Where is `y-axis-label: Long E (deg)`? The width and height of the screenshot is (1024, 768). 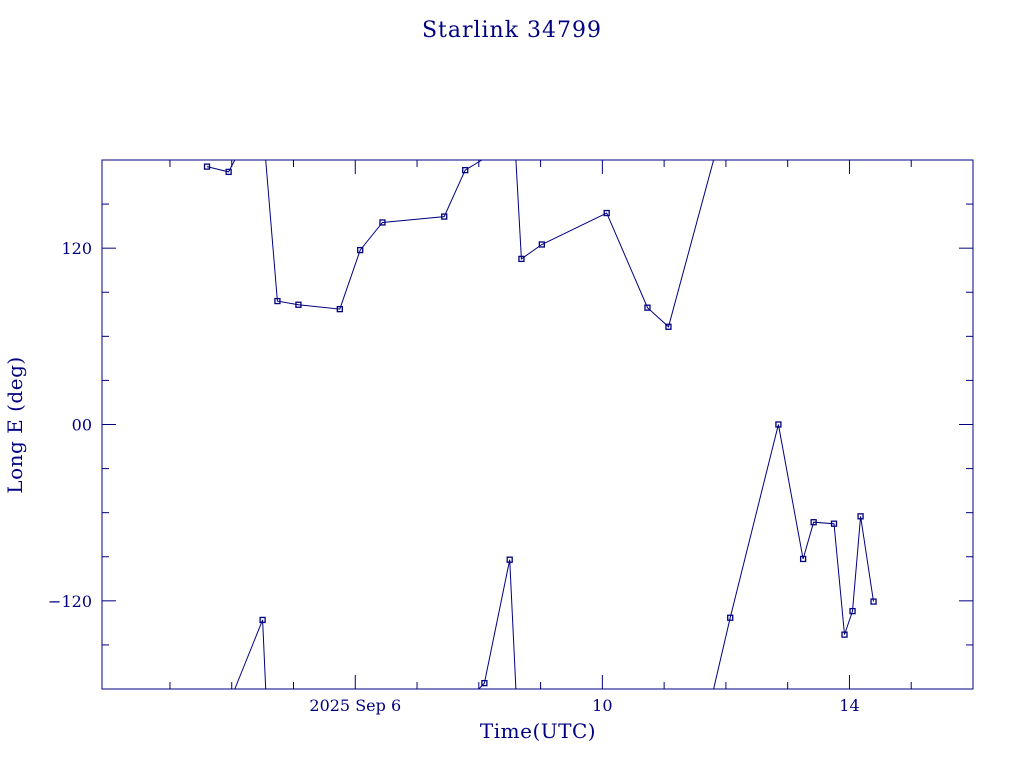
y-axis-label: Long E (deg) is located at coordinates (15, 424).